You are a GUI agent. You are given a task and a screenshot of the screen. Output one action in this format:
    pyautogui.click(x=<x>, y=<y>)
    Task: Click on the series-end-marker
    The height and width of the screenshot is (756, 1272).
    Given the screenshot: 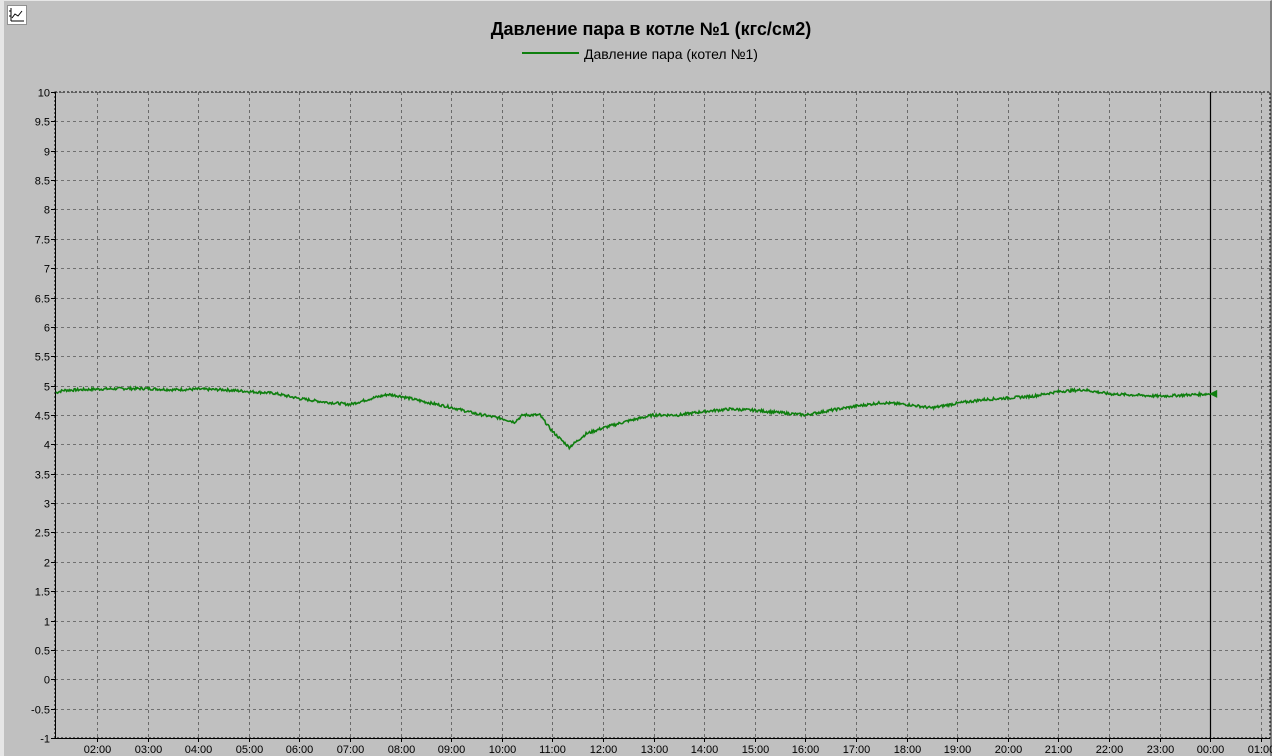 What is the action you would take?
    pyautogui.click(x=1213, y=393)
    